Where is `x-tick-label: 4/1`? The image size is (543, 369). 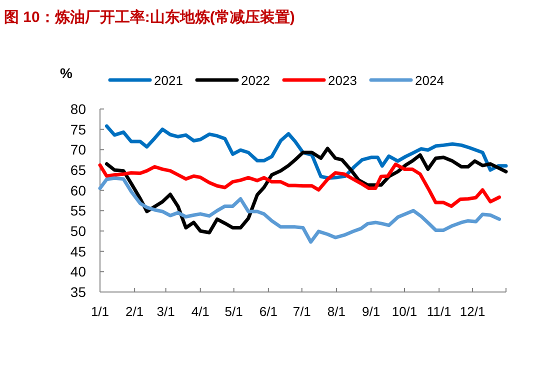
x-tick-label: 4/1 is located at coordinates (200, 311).